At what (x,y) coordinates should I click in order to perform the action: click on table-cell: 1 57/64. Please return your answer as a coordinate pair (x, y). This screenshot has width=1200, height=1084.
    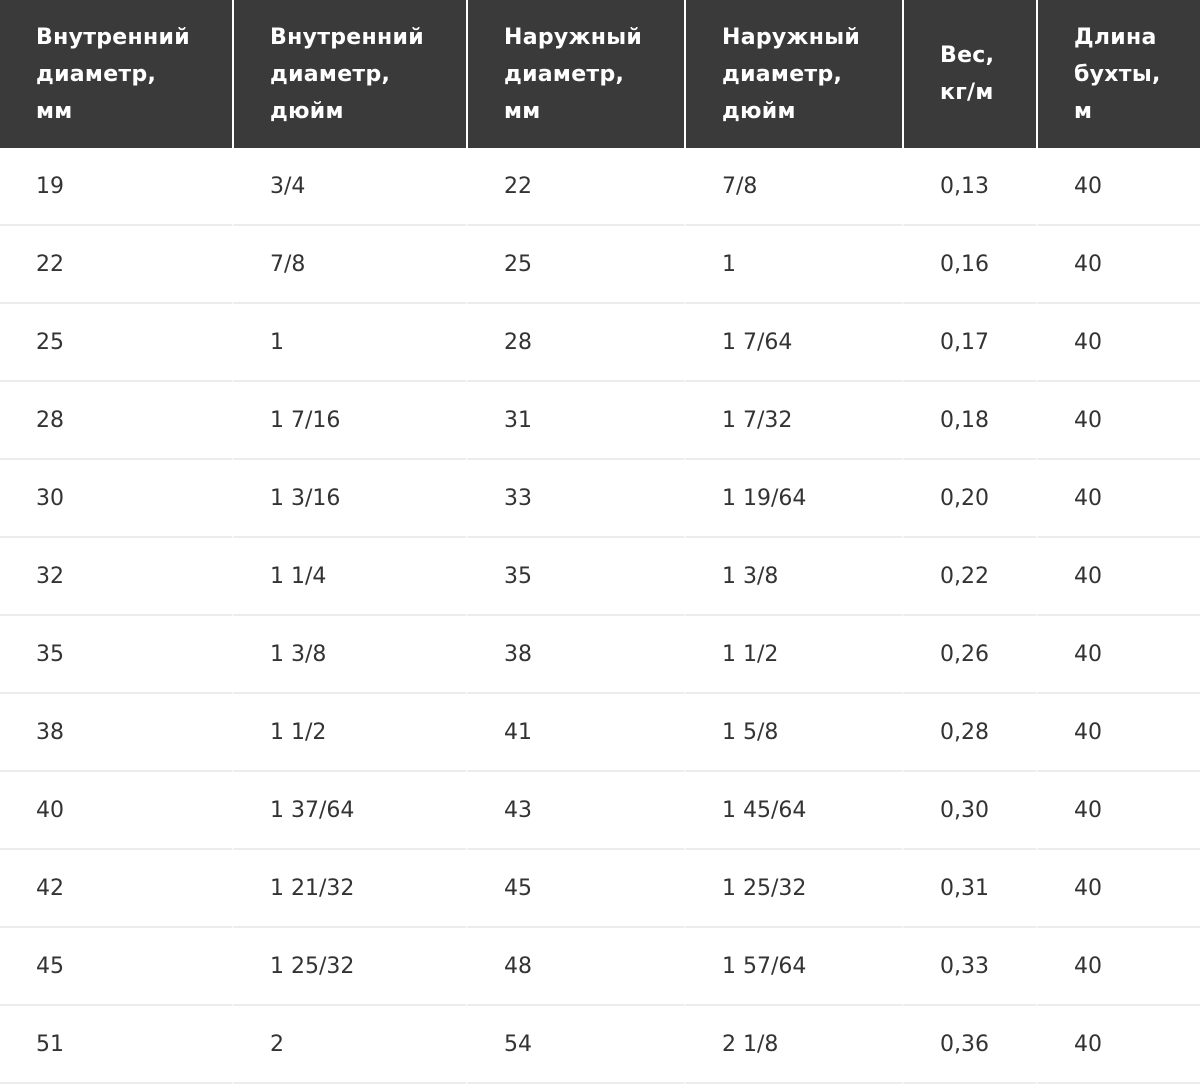
    Looking at the image, I should click on (793, 967).